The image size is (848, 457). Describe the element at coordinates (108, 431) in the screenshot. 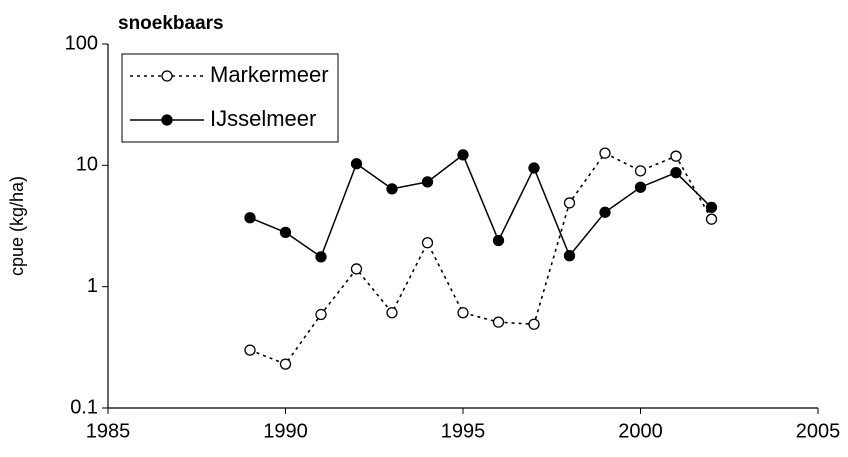

I see `x-tick-label: 1985` at that location.